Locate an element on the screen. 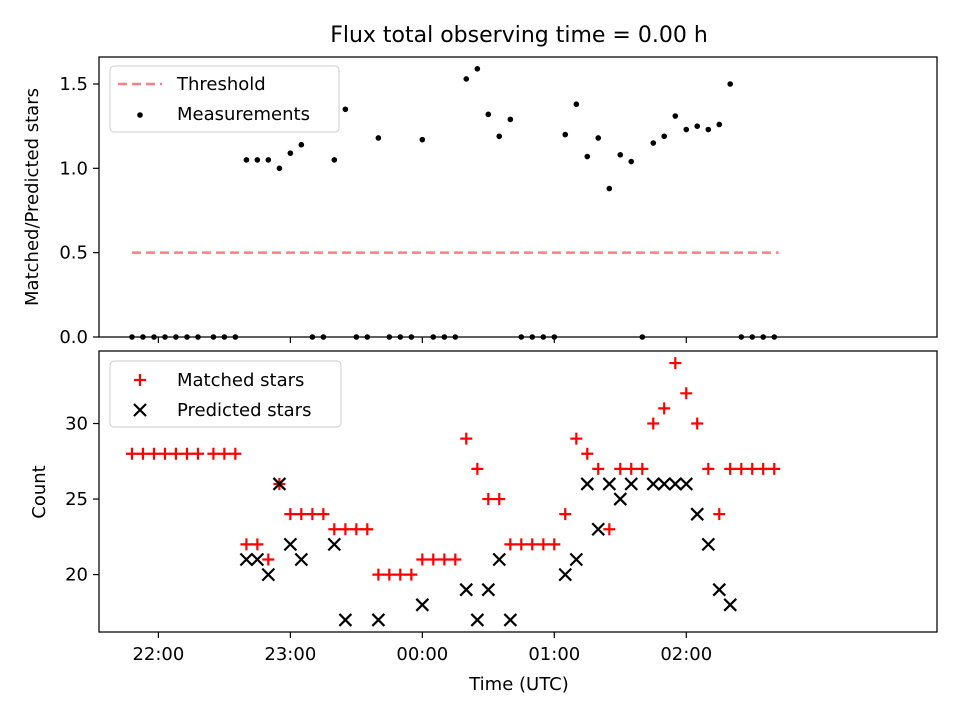 The image size is (960, 720). x-tick-label: 22:00 is located at coordinates (158, 654).